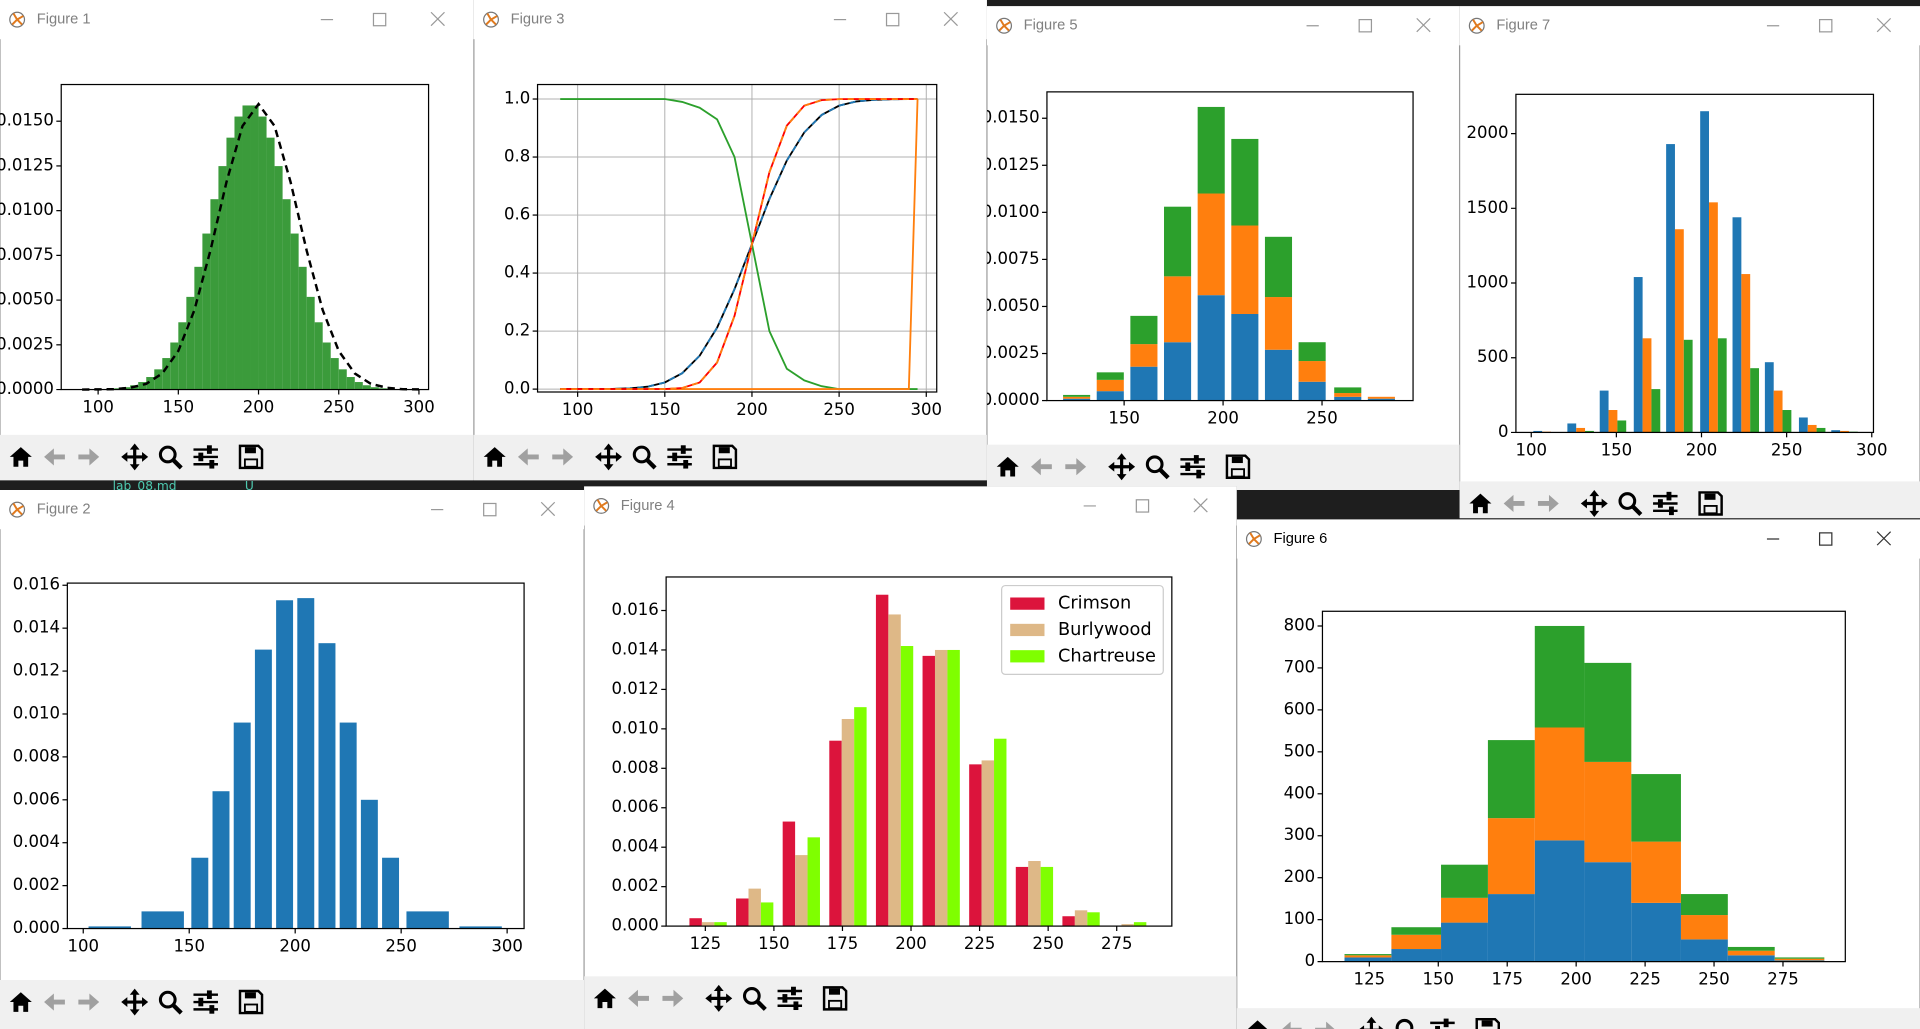 This screenshot has width=1920, height=1029. Describe the element at coordinates (517, 388) in the screenshot. I see `y-tick-label: 0.0` at that location.